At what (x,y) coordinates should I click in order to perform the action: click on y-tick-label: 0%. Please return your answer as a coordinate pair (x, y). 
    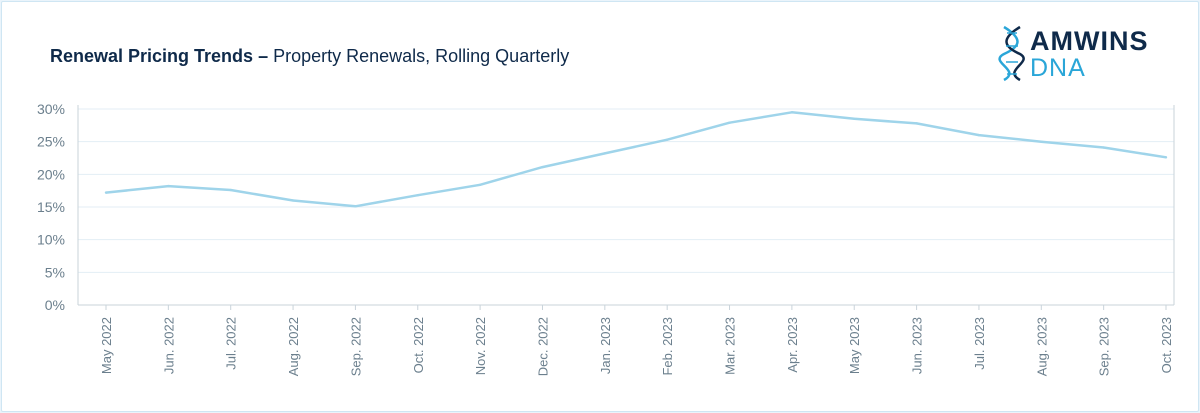
    Looking at the image, I should click on (55, 305).